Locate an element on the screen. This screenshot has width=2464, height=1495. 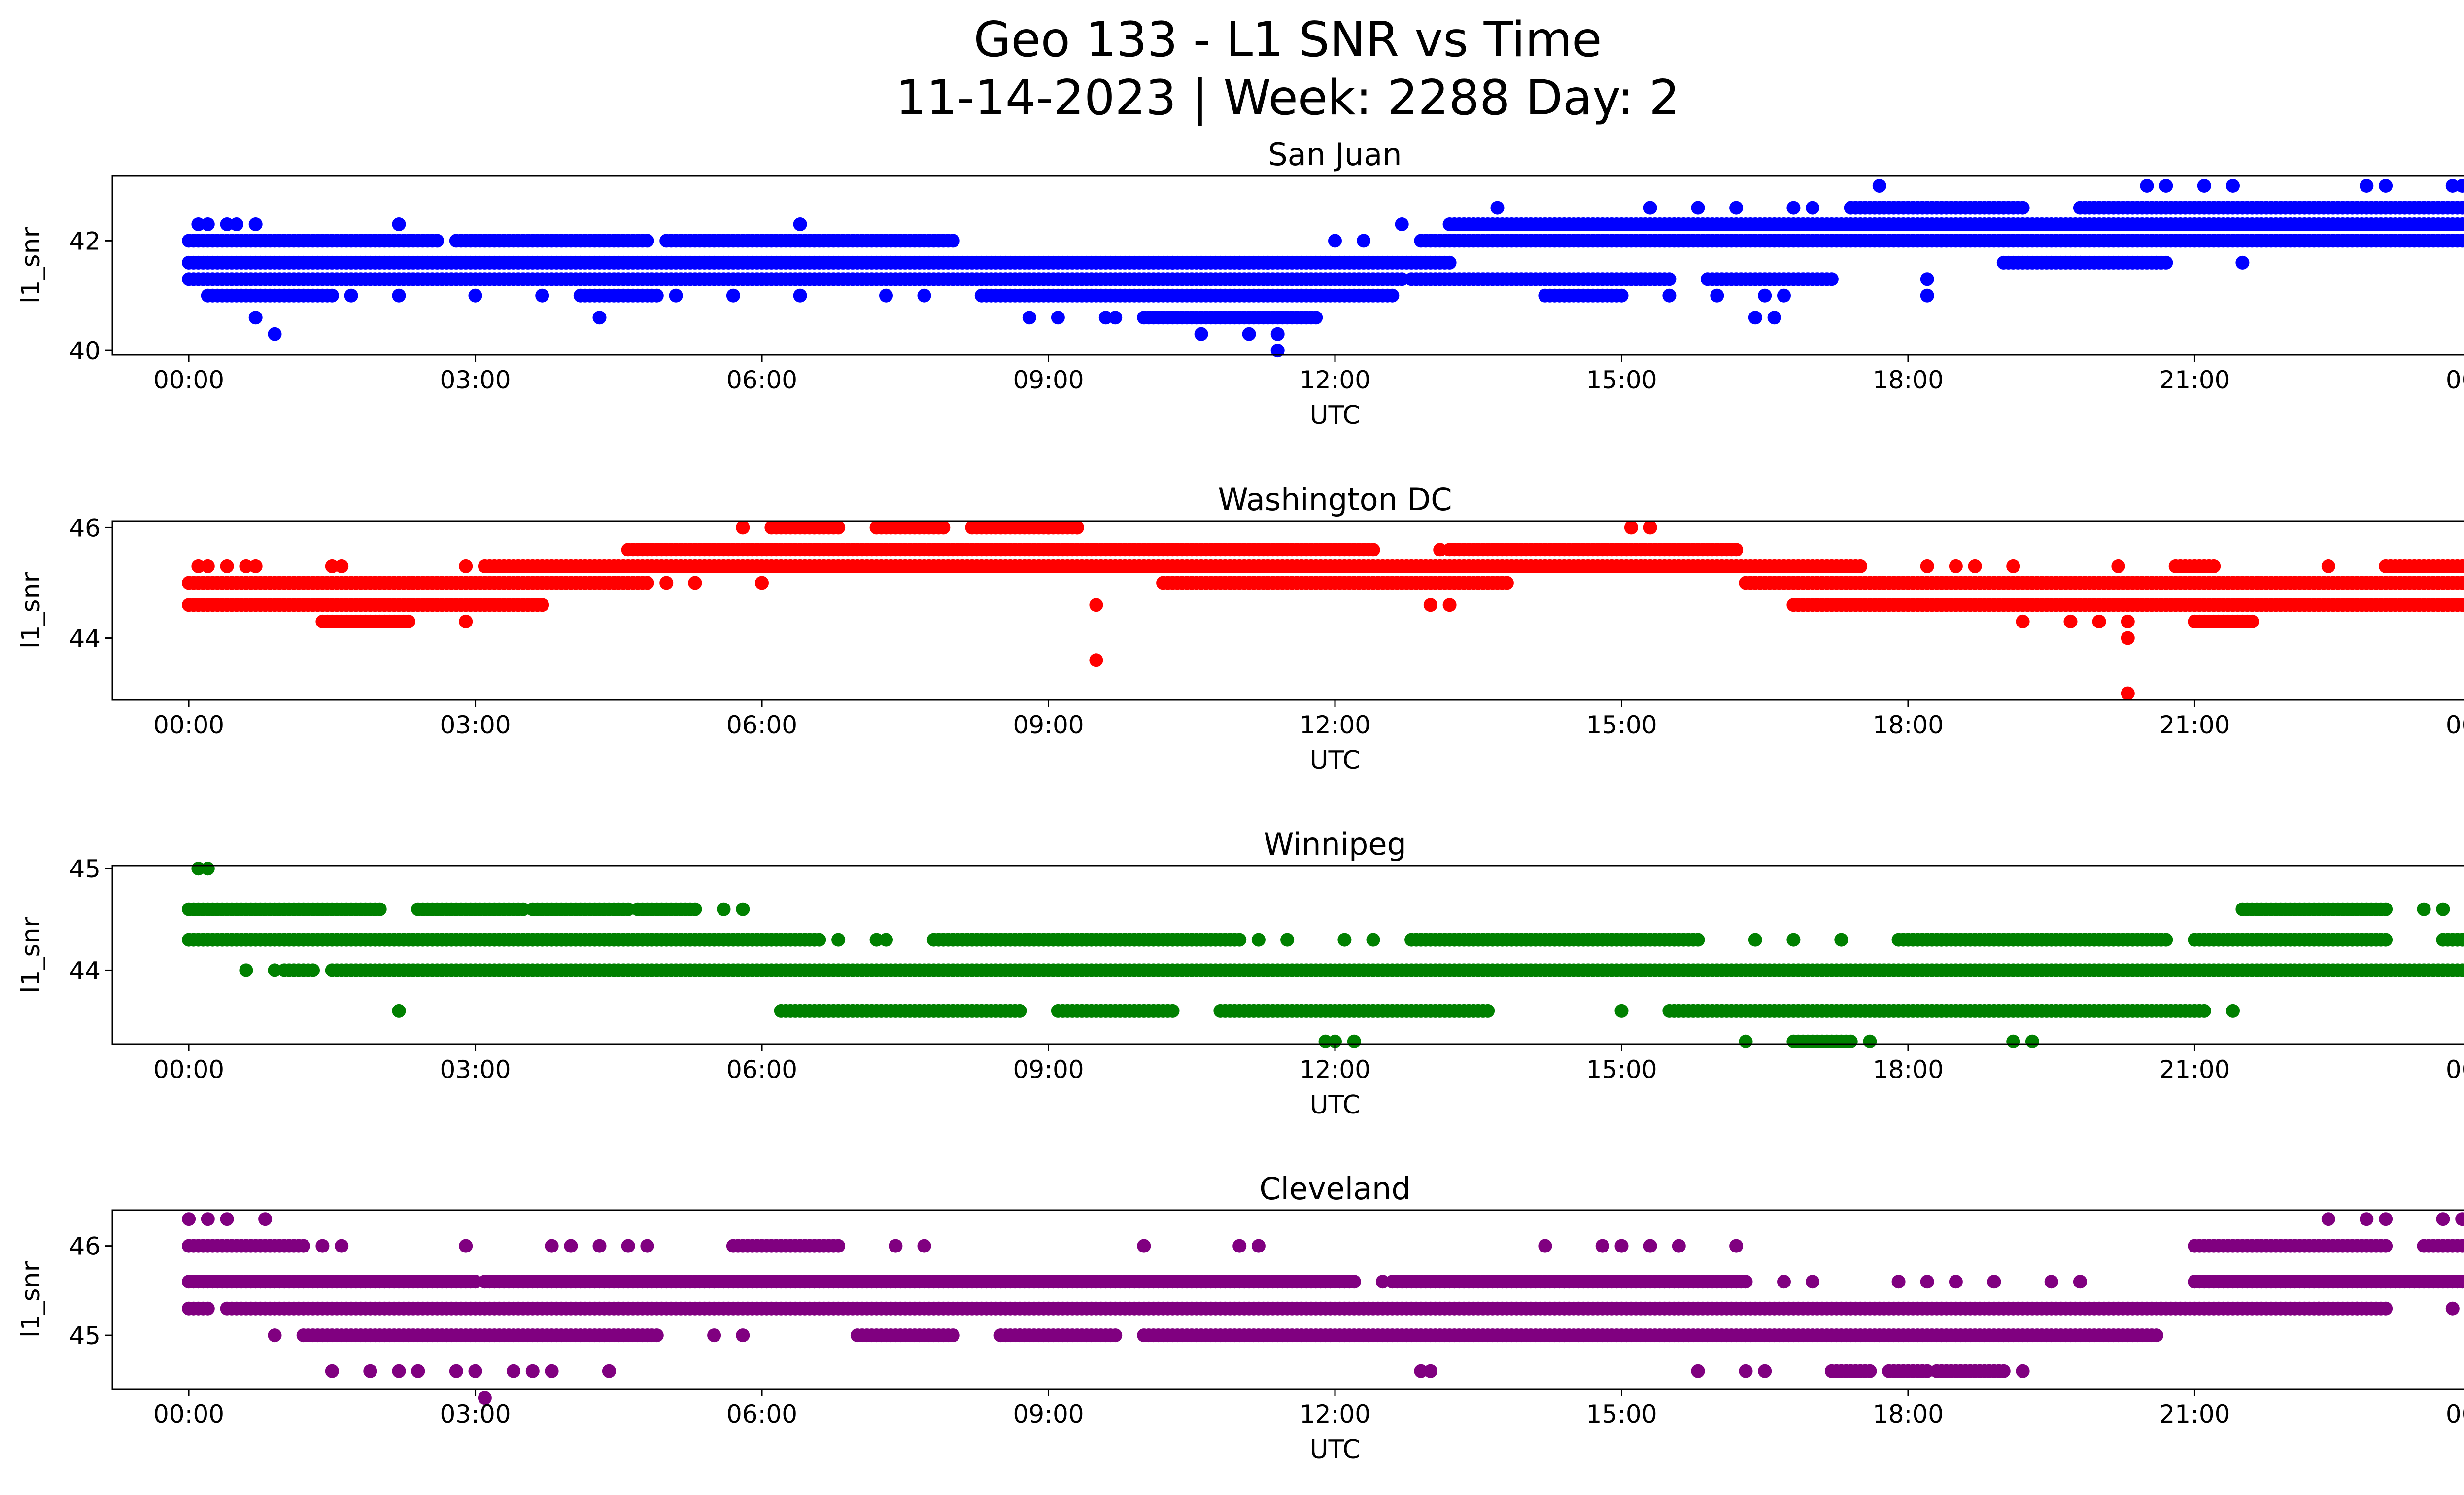
scatter-points is located at coordinates (1323, 268).